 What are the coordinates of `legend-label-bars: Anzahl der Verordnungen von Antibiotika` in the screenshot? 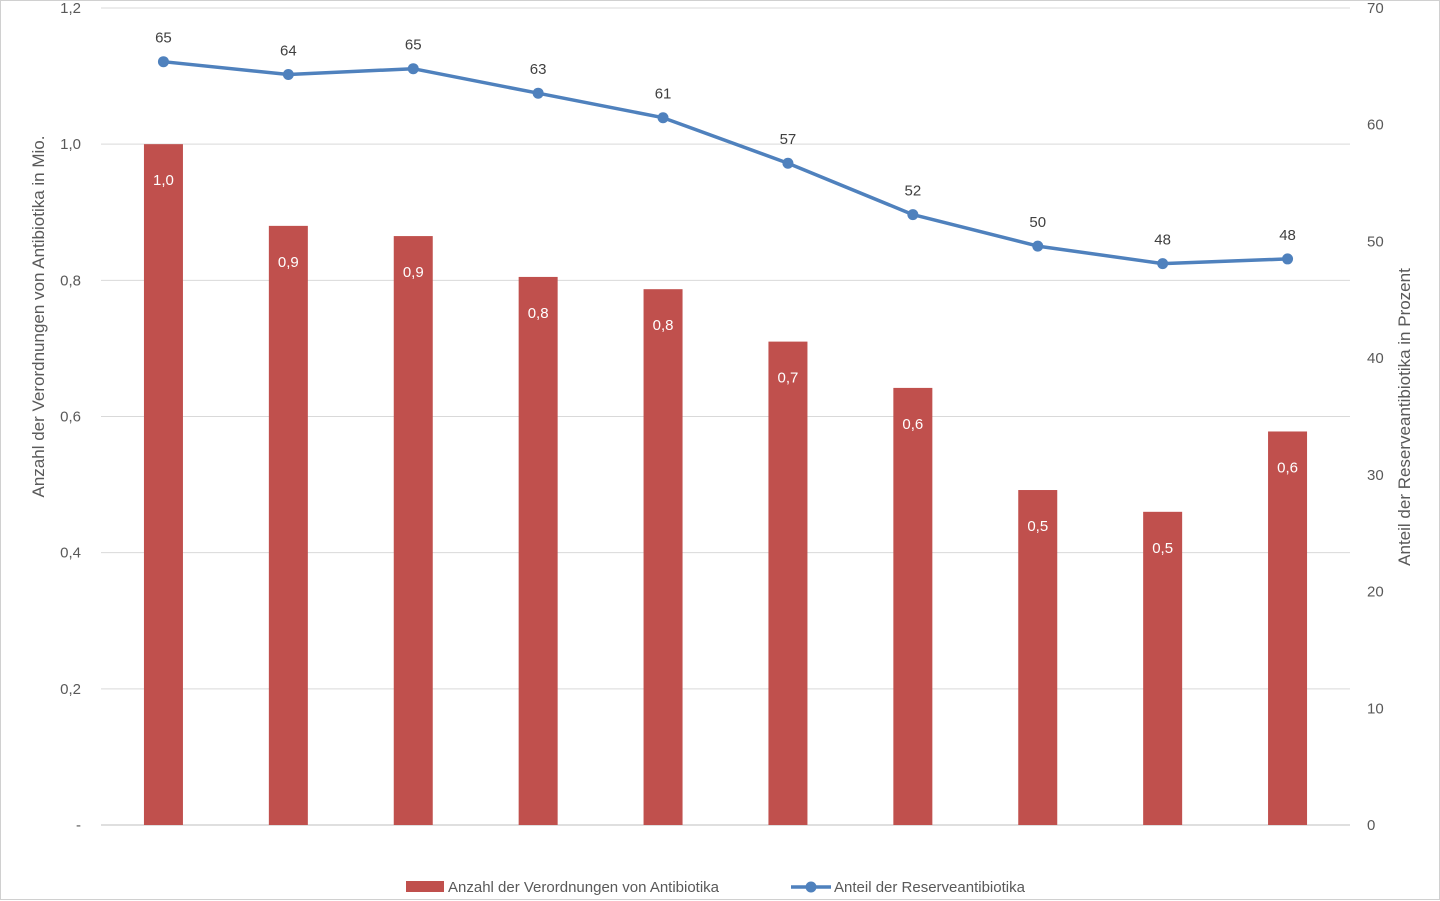 It's located at (584, 887).